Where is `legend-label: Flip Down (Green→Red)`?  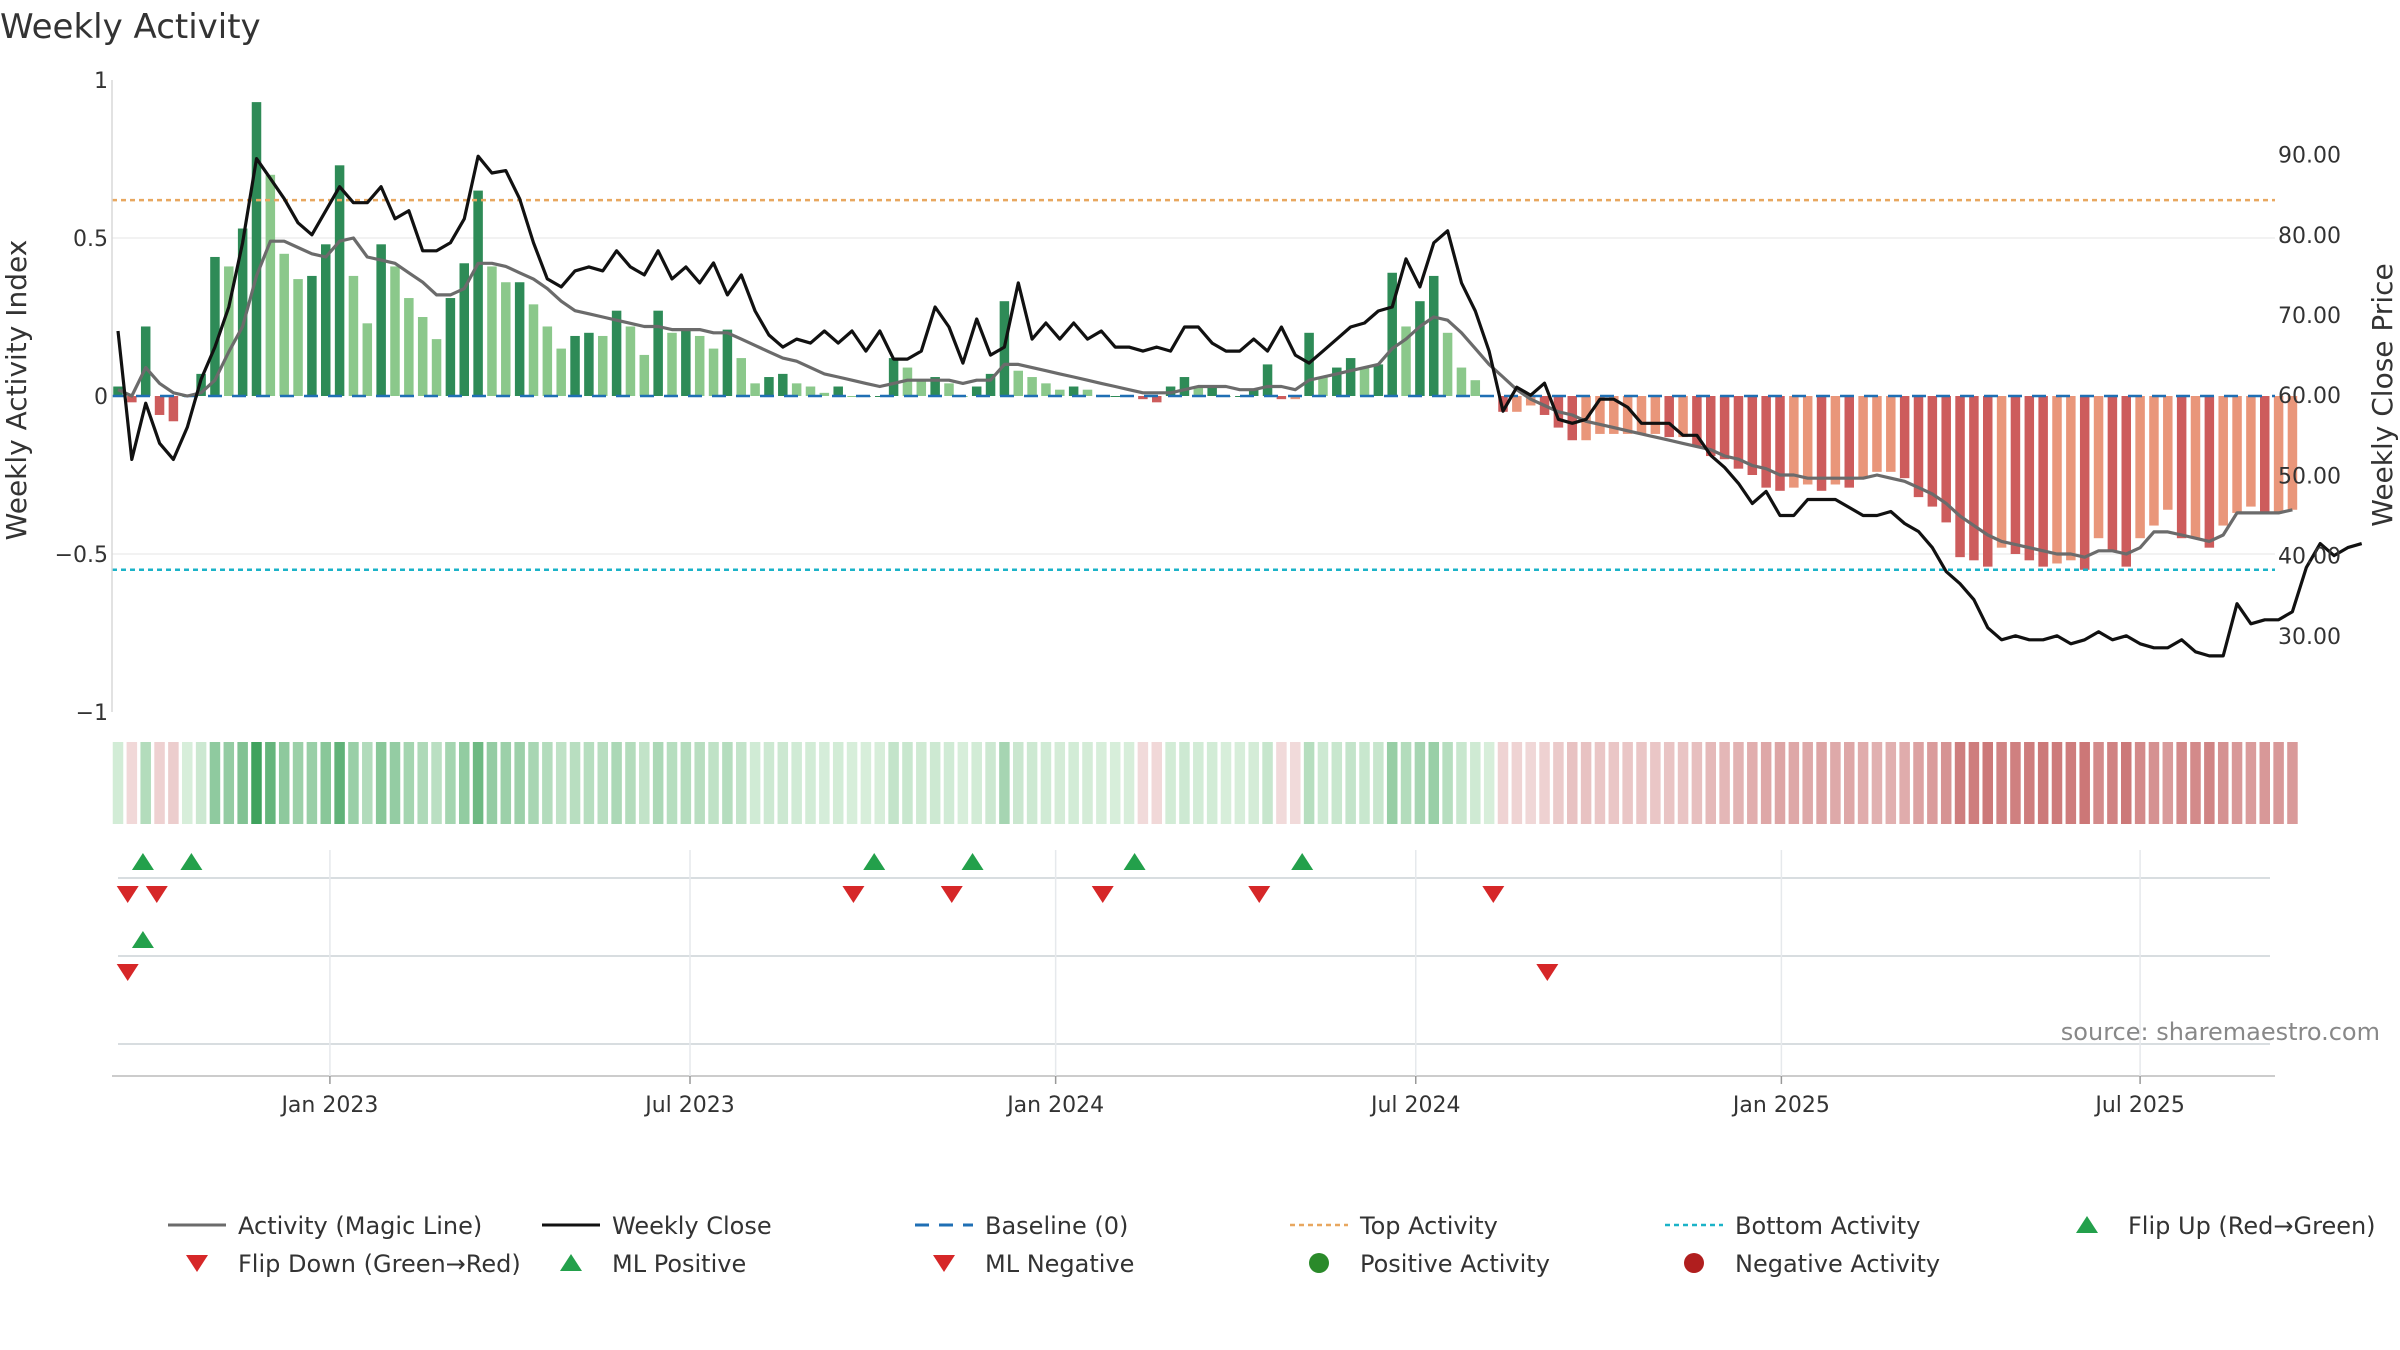 legend-label: Flip Down (Green→Red) is located at coordinates (379, 1264).